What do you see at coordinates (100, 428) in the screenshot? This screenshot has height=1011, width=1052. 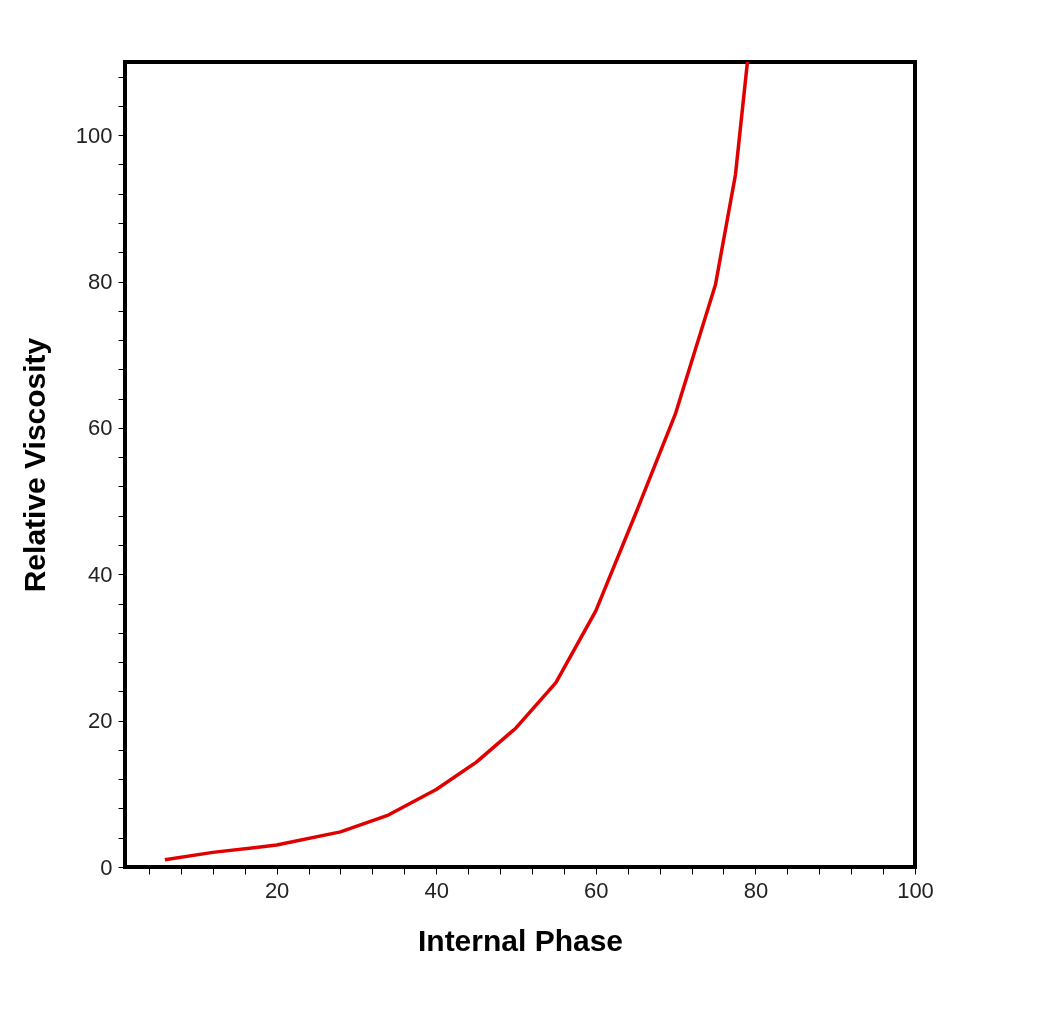 I see `y-tick-label: 60` at bounding box center [100, 428].